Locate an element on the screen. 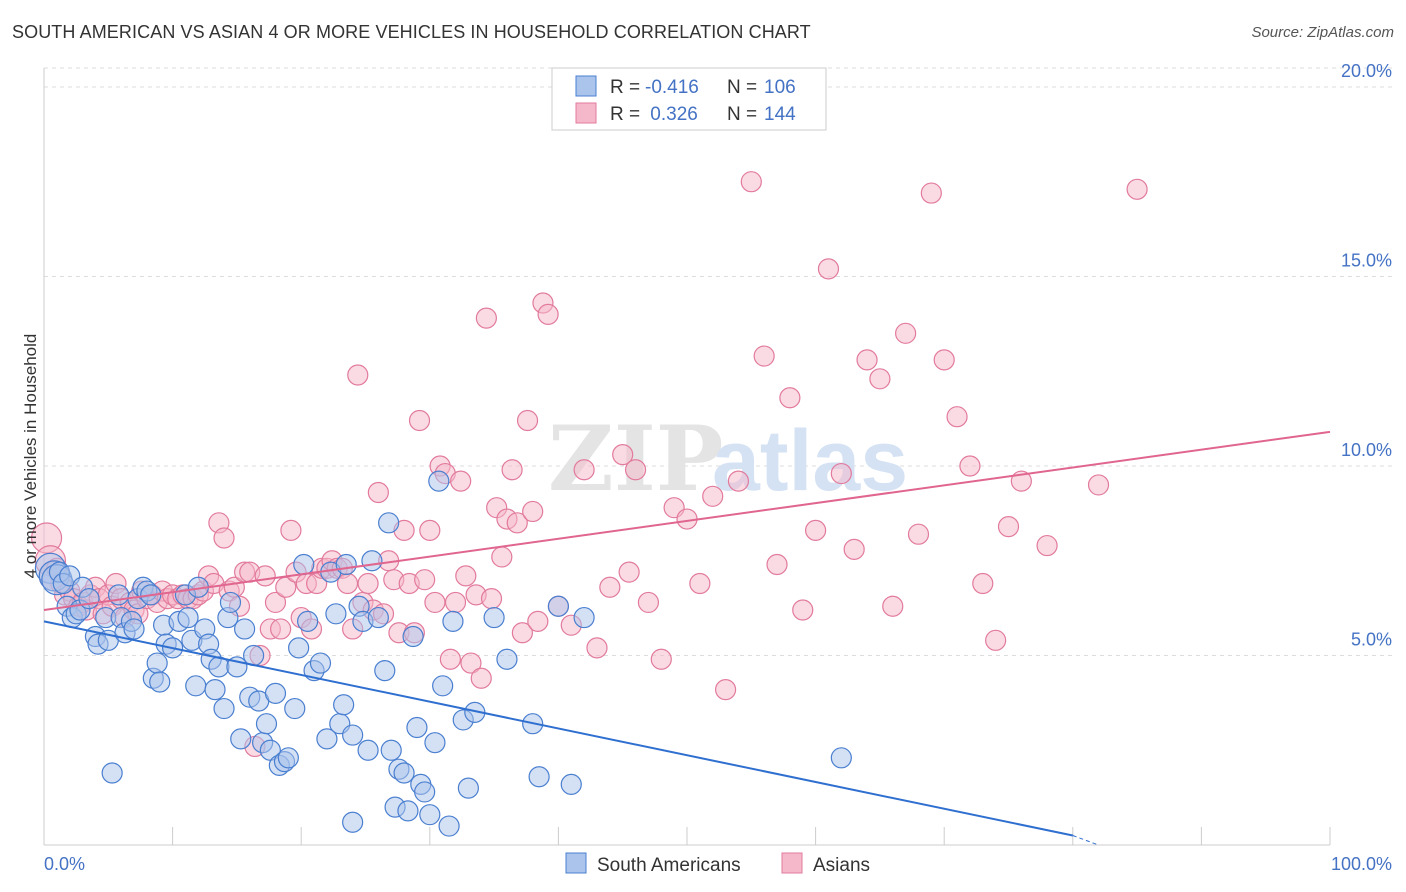  correlation-legend: R = -0.416 N = 106 R = 0.326 N = 144 is located at coordinates (689, 99).